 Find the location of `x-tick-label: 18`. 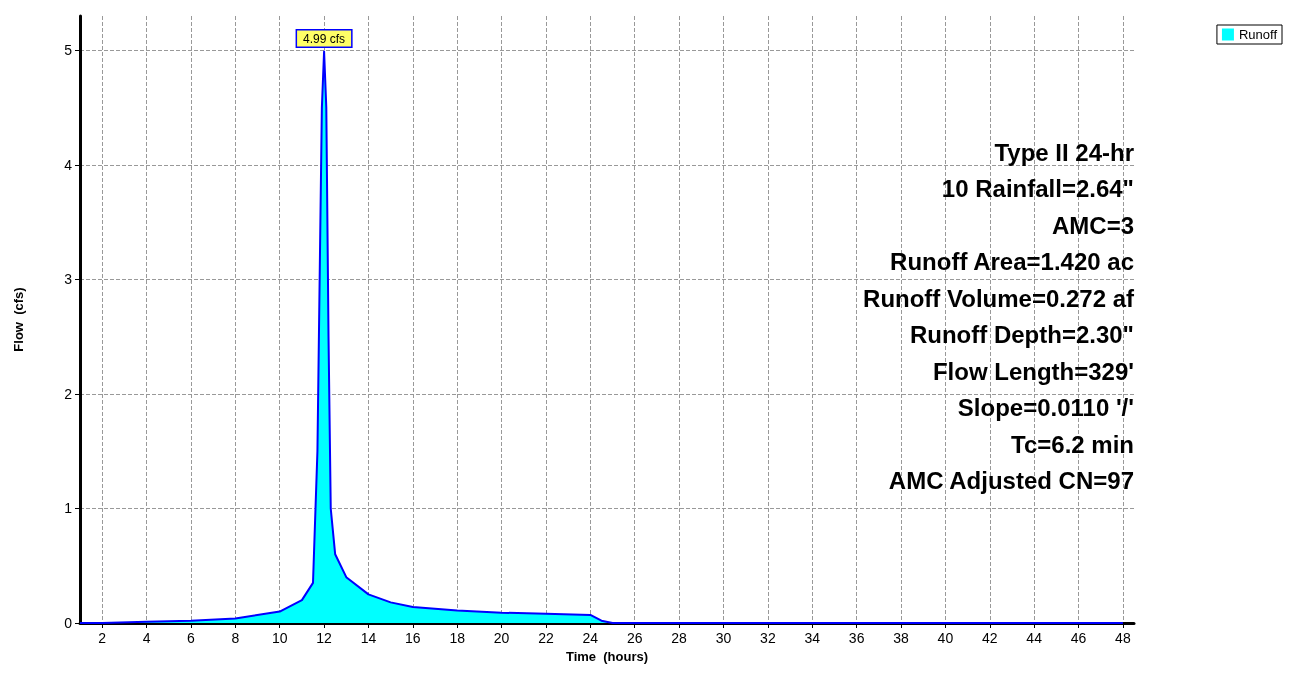

x-tick-label: 18 is located at coordinates (457, 638).